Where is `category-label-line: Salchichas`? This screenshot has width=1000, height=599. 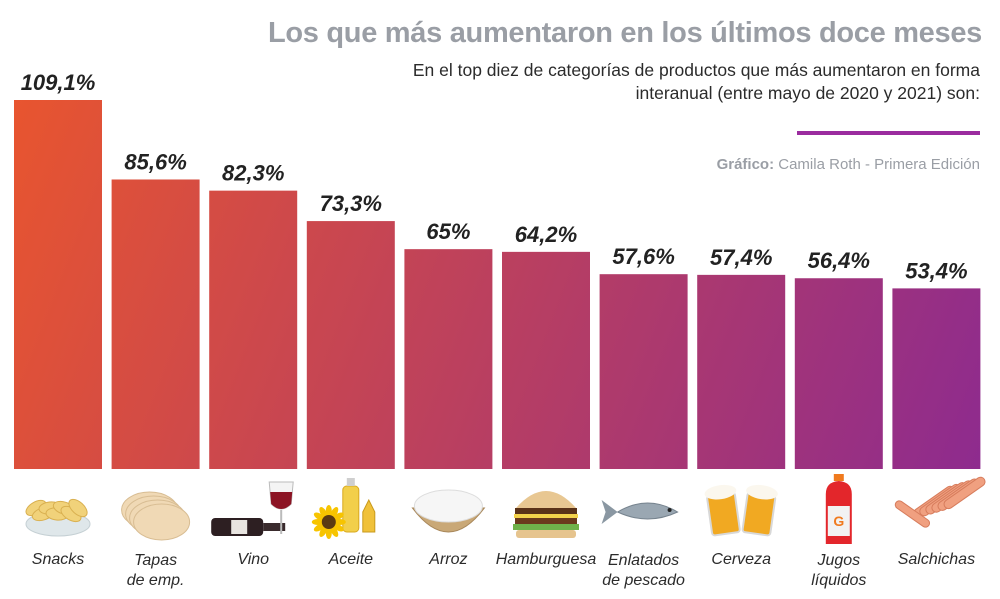 category-label-line: Salchichas is located at coordinates (936, 559).